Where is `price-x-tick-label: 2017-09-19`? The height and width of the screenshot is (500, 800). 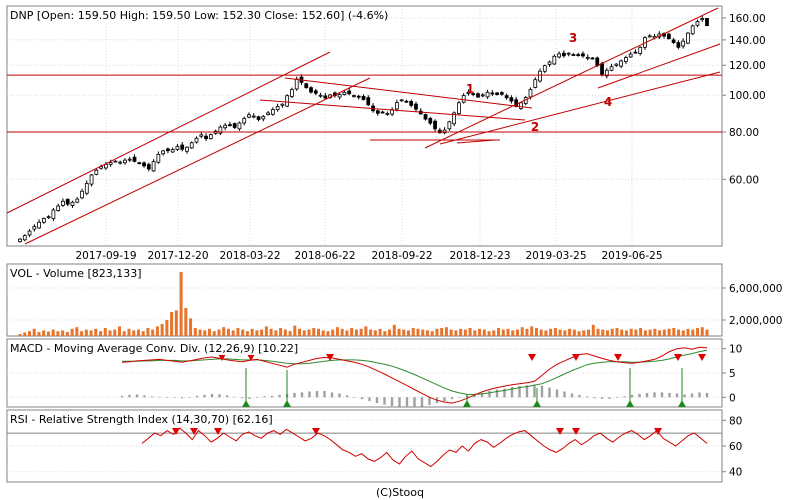 price-x-tick-label: 2017-09-19 is located at coordinates (105, 256).